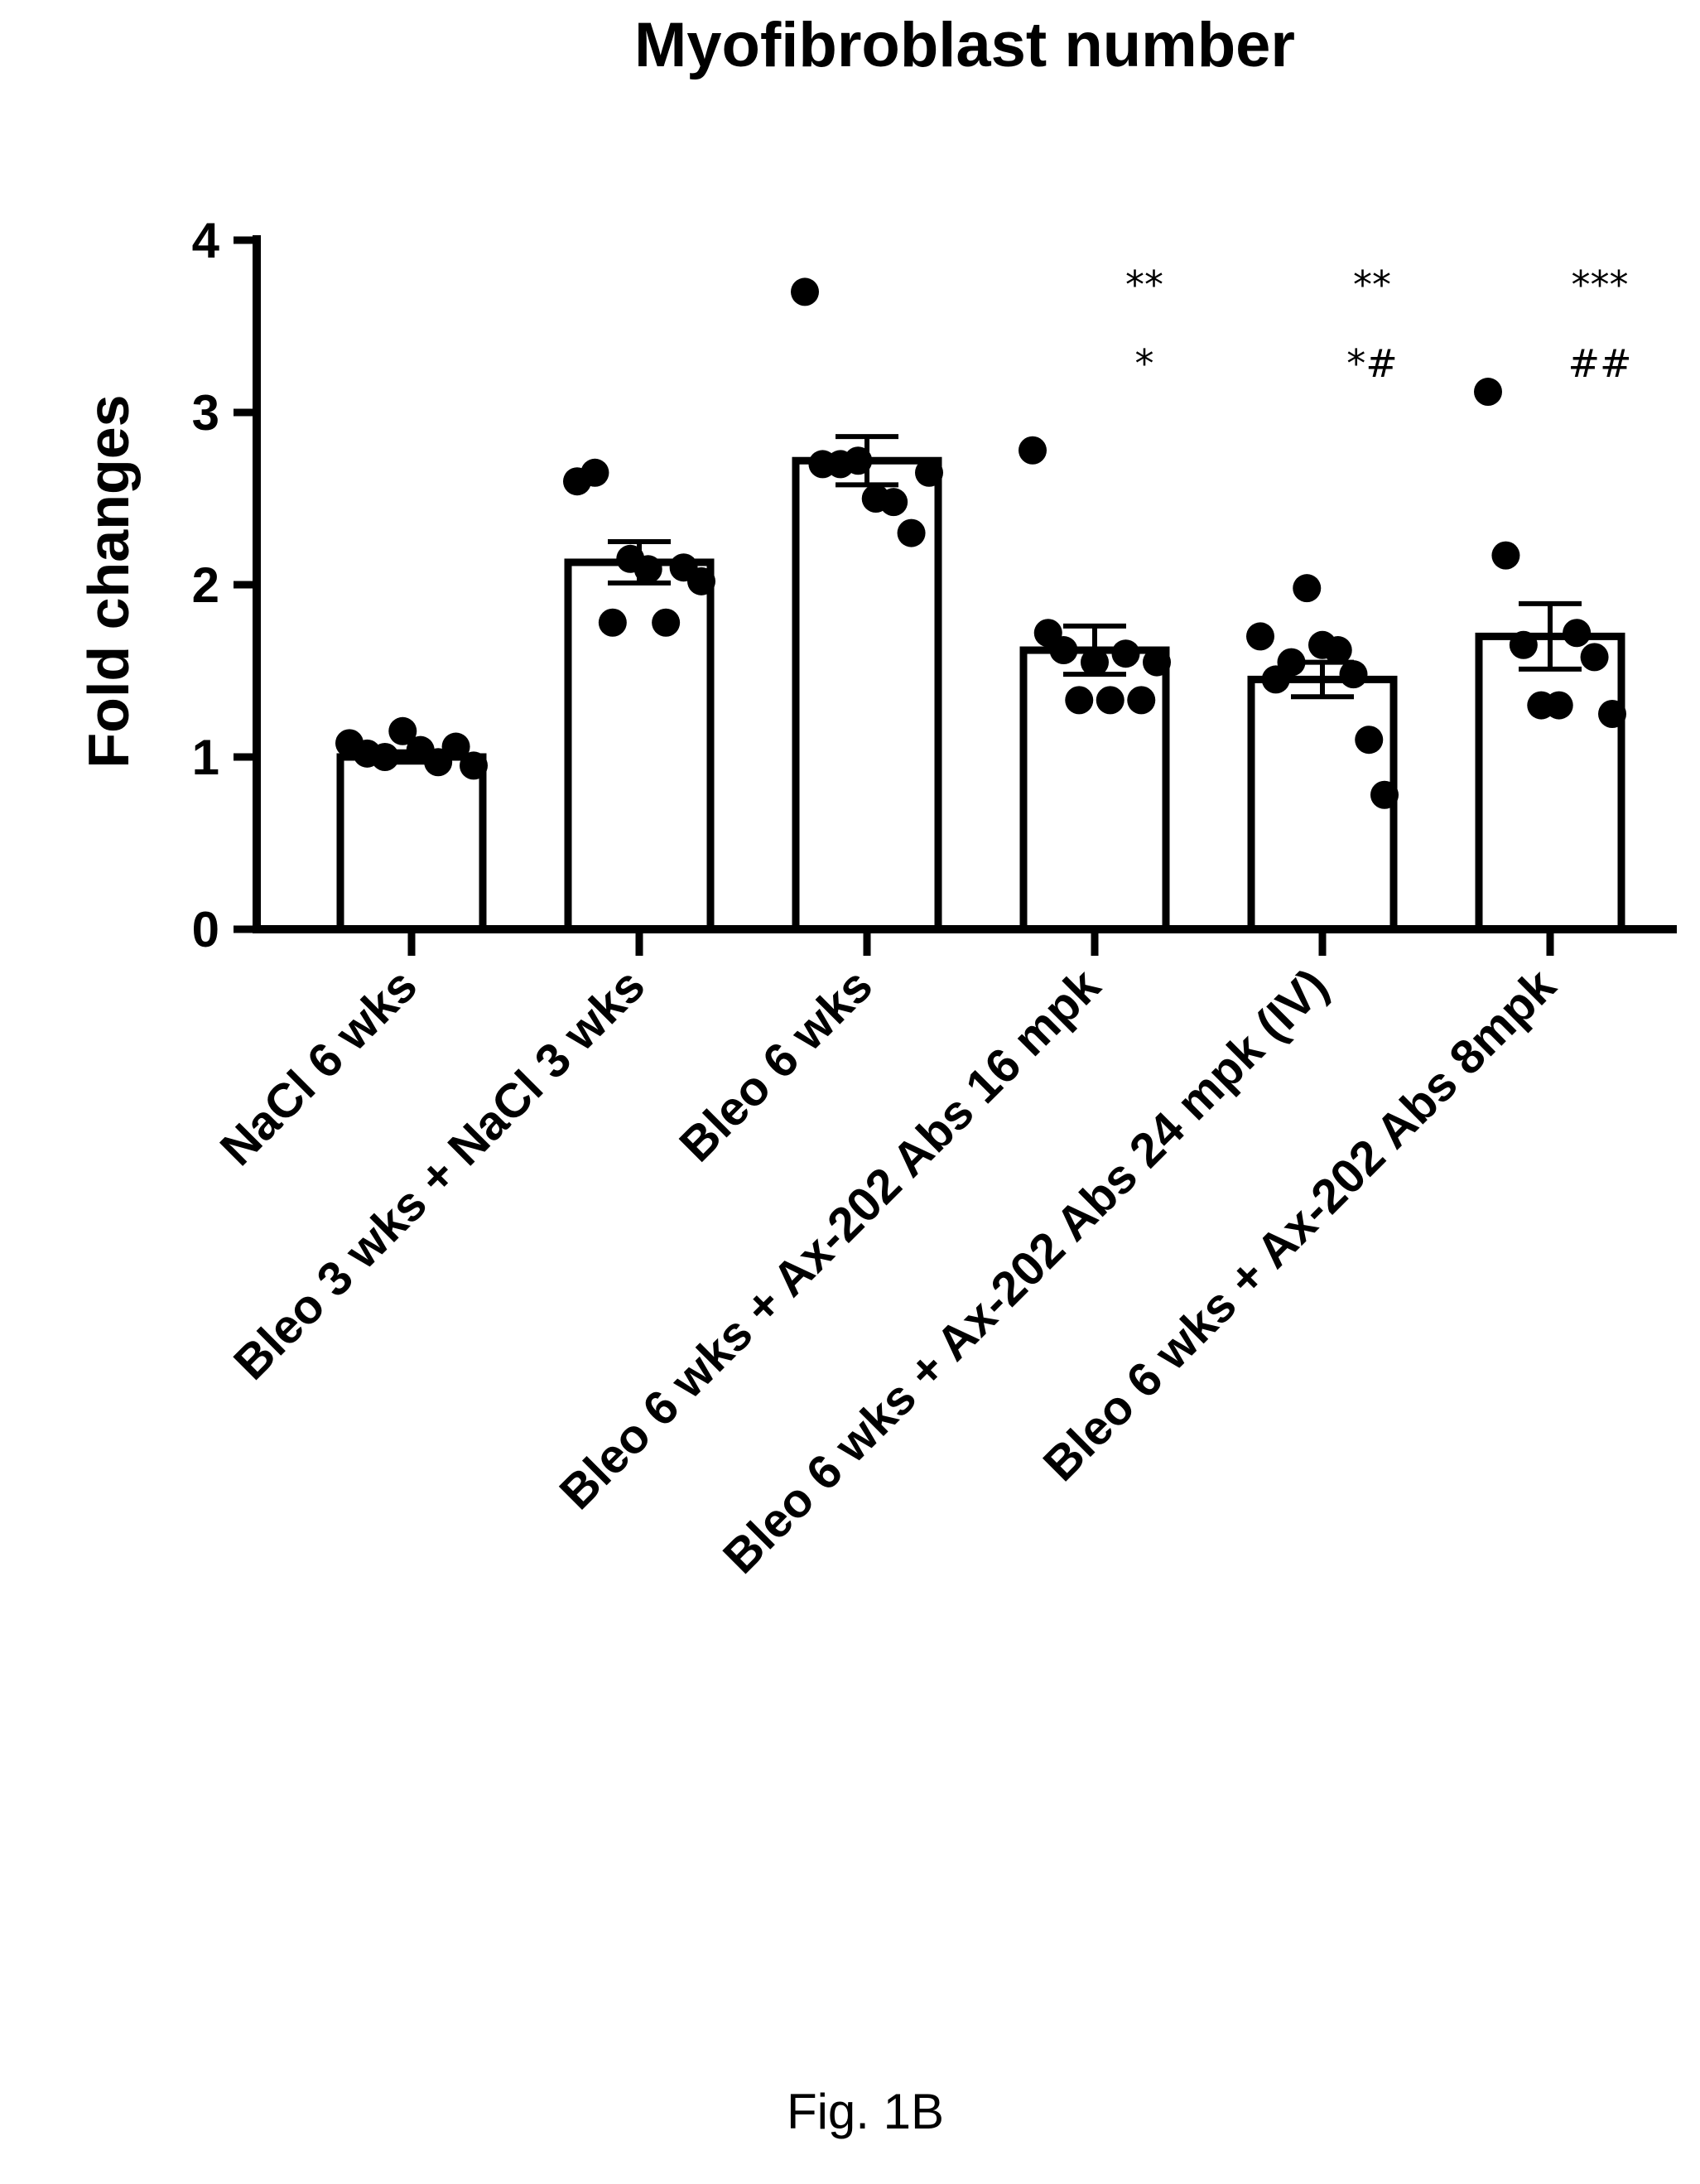  I want to click on y-tick-label: 4, so click(206, 240).